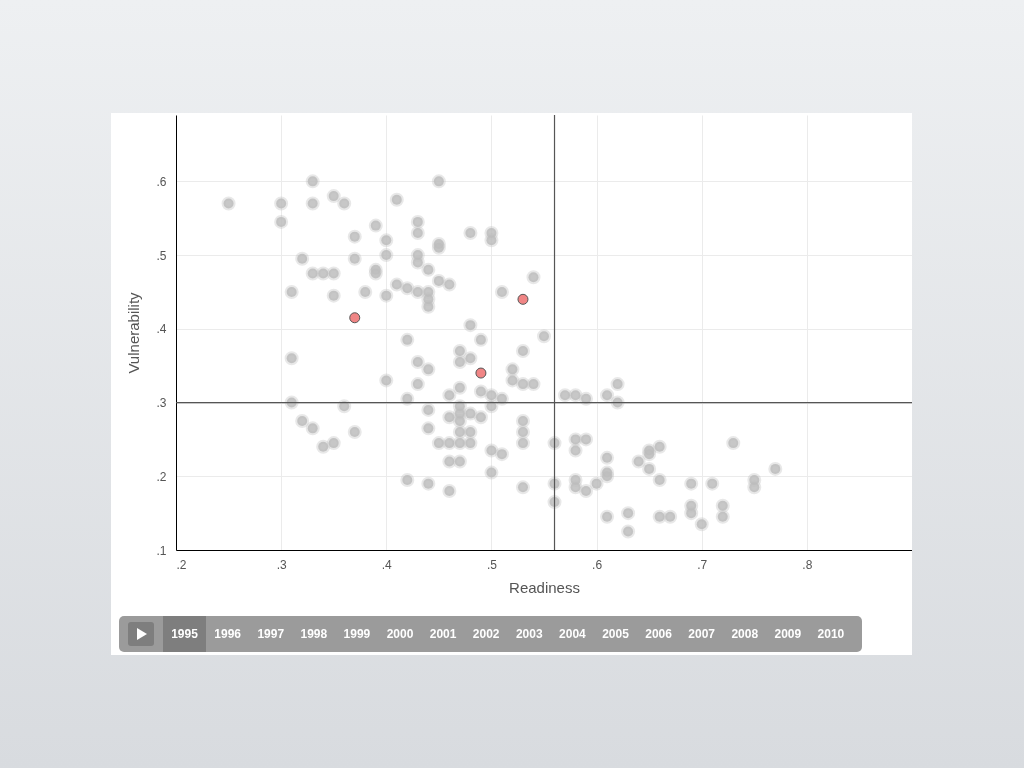 The height and width of the screenshot is (768, 1024). I want to click on x-tick-label: .2, so click(181, 564).